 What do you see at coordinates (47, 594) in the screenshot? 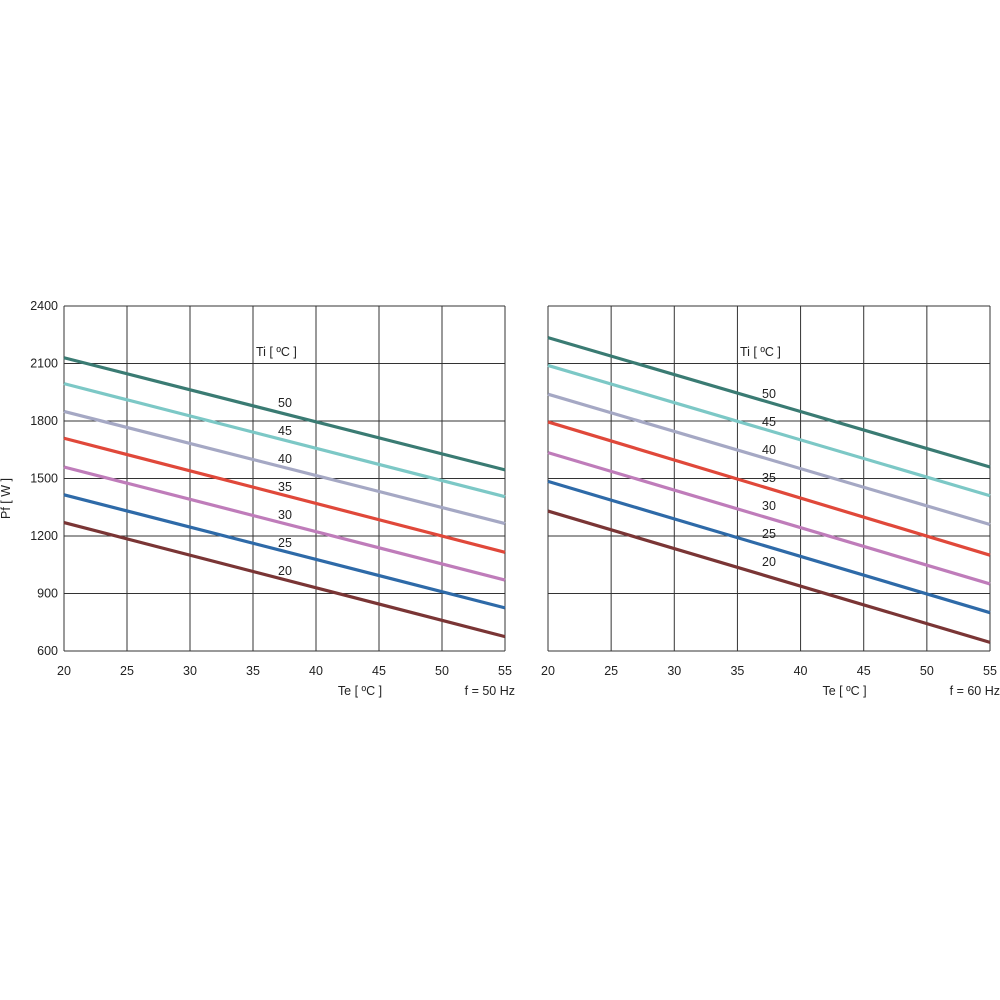
I see `y-tick-label: 900` at bounding box center [47, 594].